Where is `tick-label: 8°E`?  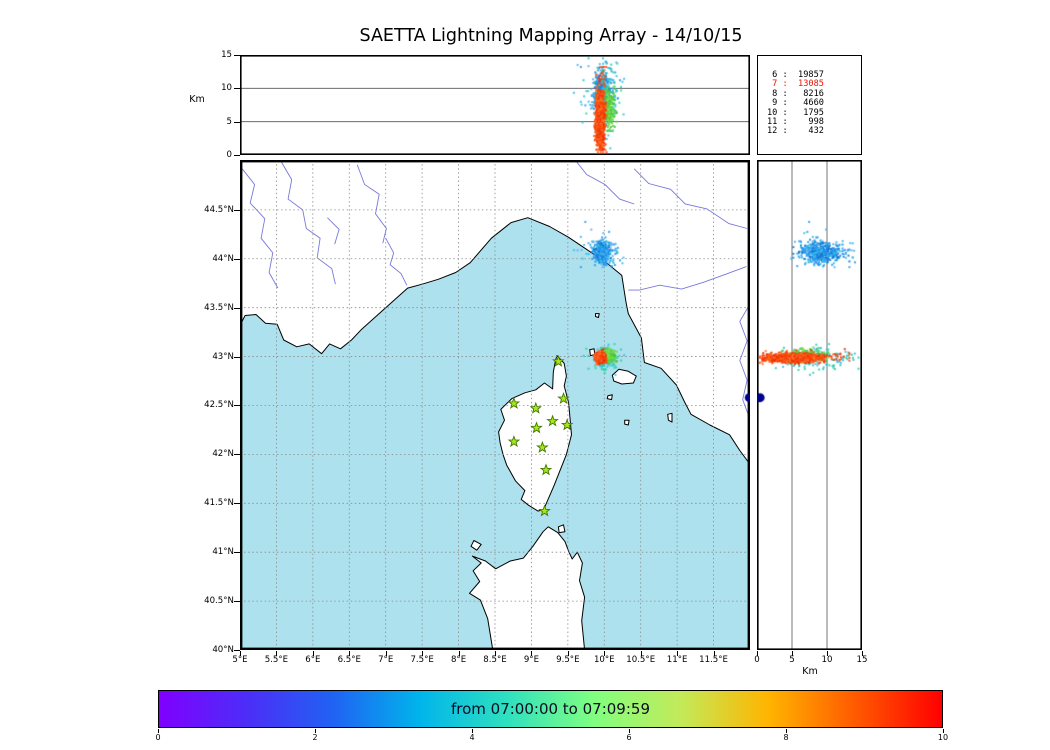
tick-label: 8°E is located at coordinates (458, 660).